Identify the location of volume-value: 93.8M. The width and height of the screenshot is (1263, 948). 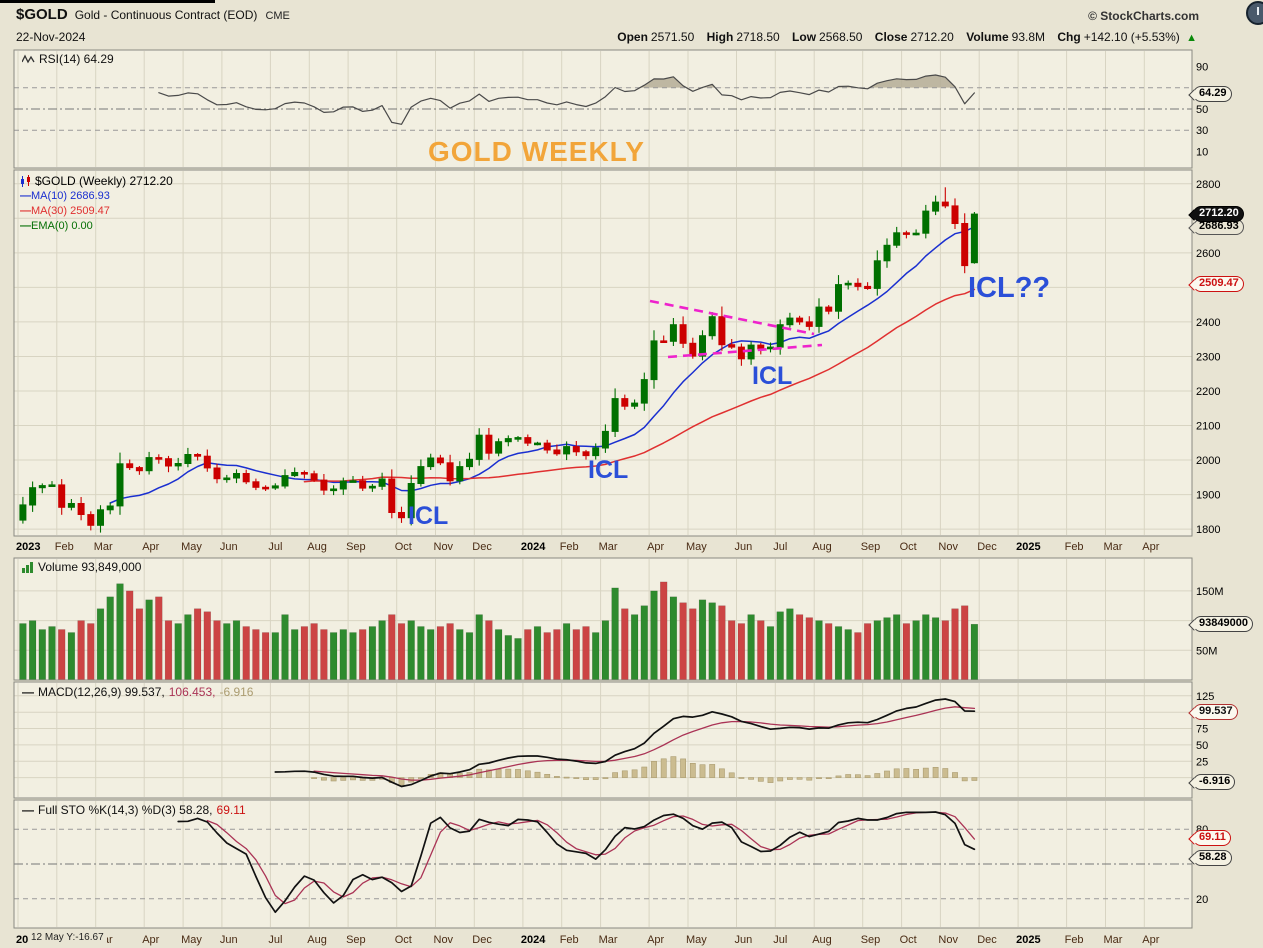
(1028, 37).